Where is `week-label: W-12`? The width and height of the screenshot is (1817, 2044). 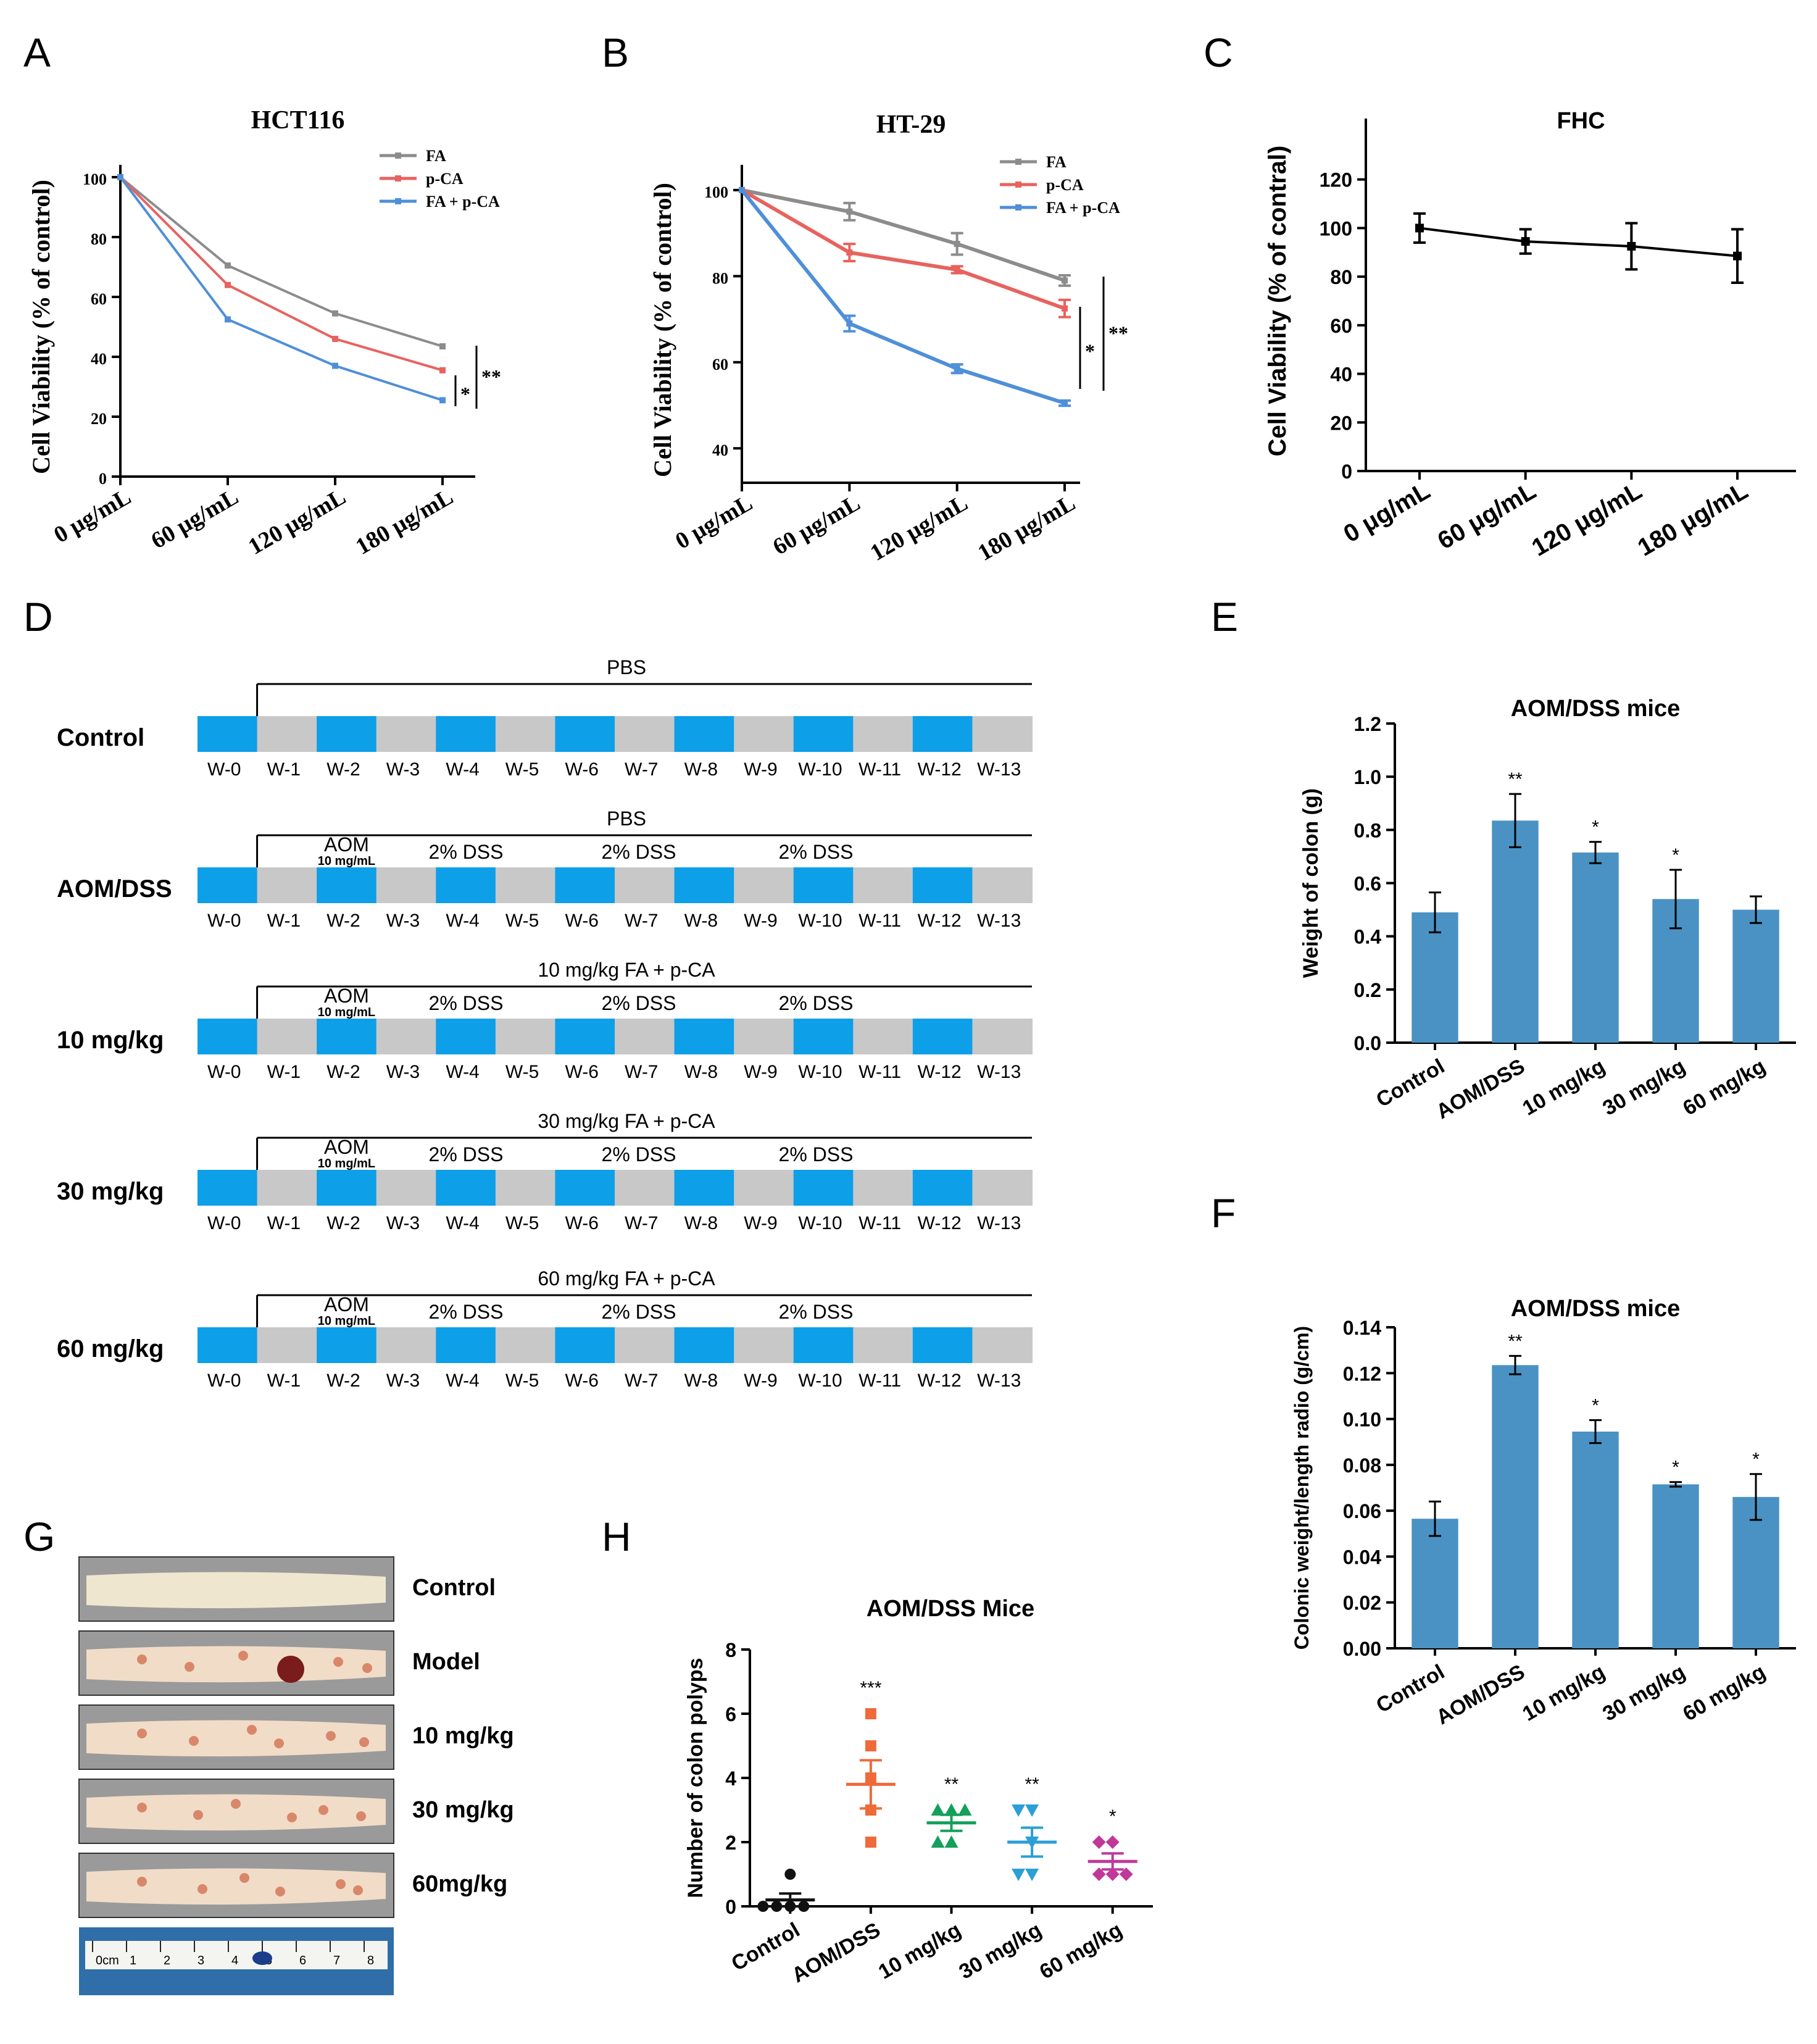
week-label: W-12 is located at coordinates (940, 1223).